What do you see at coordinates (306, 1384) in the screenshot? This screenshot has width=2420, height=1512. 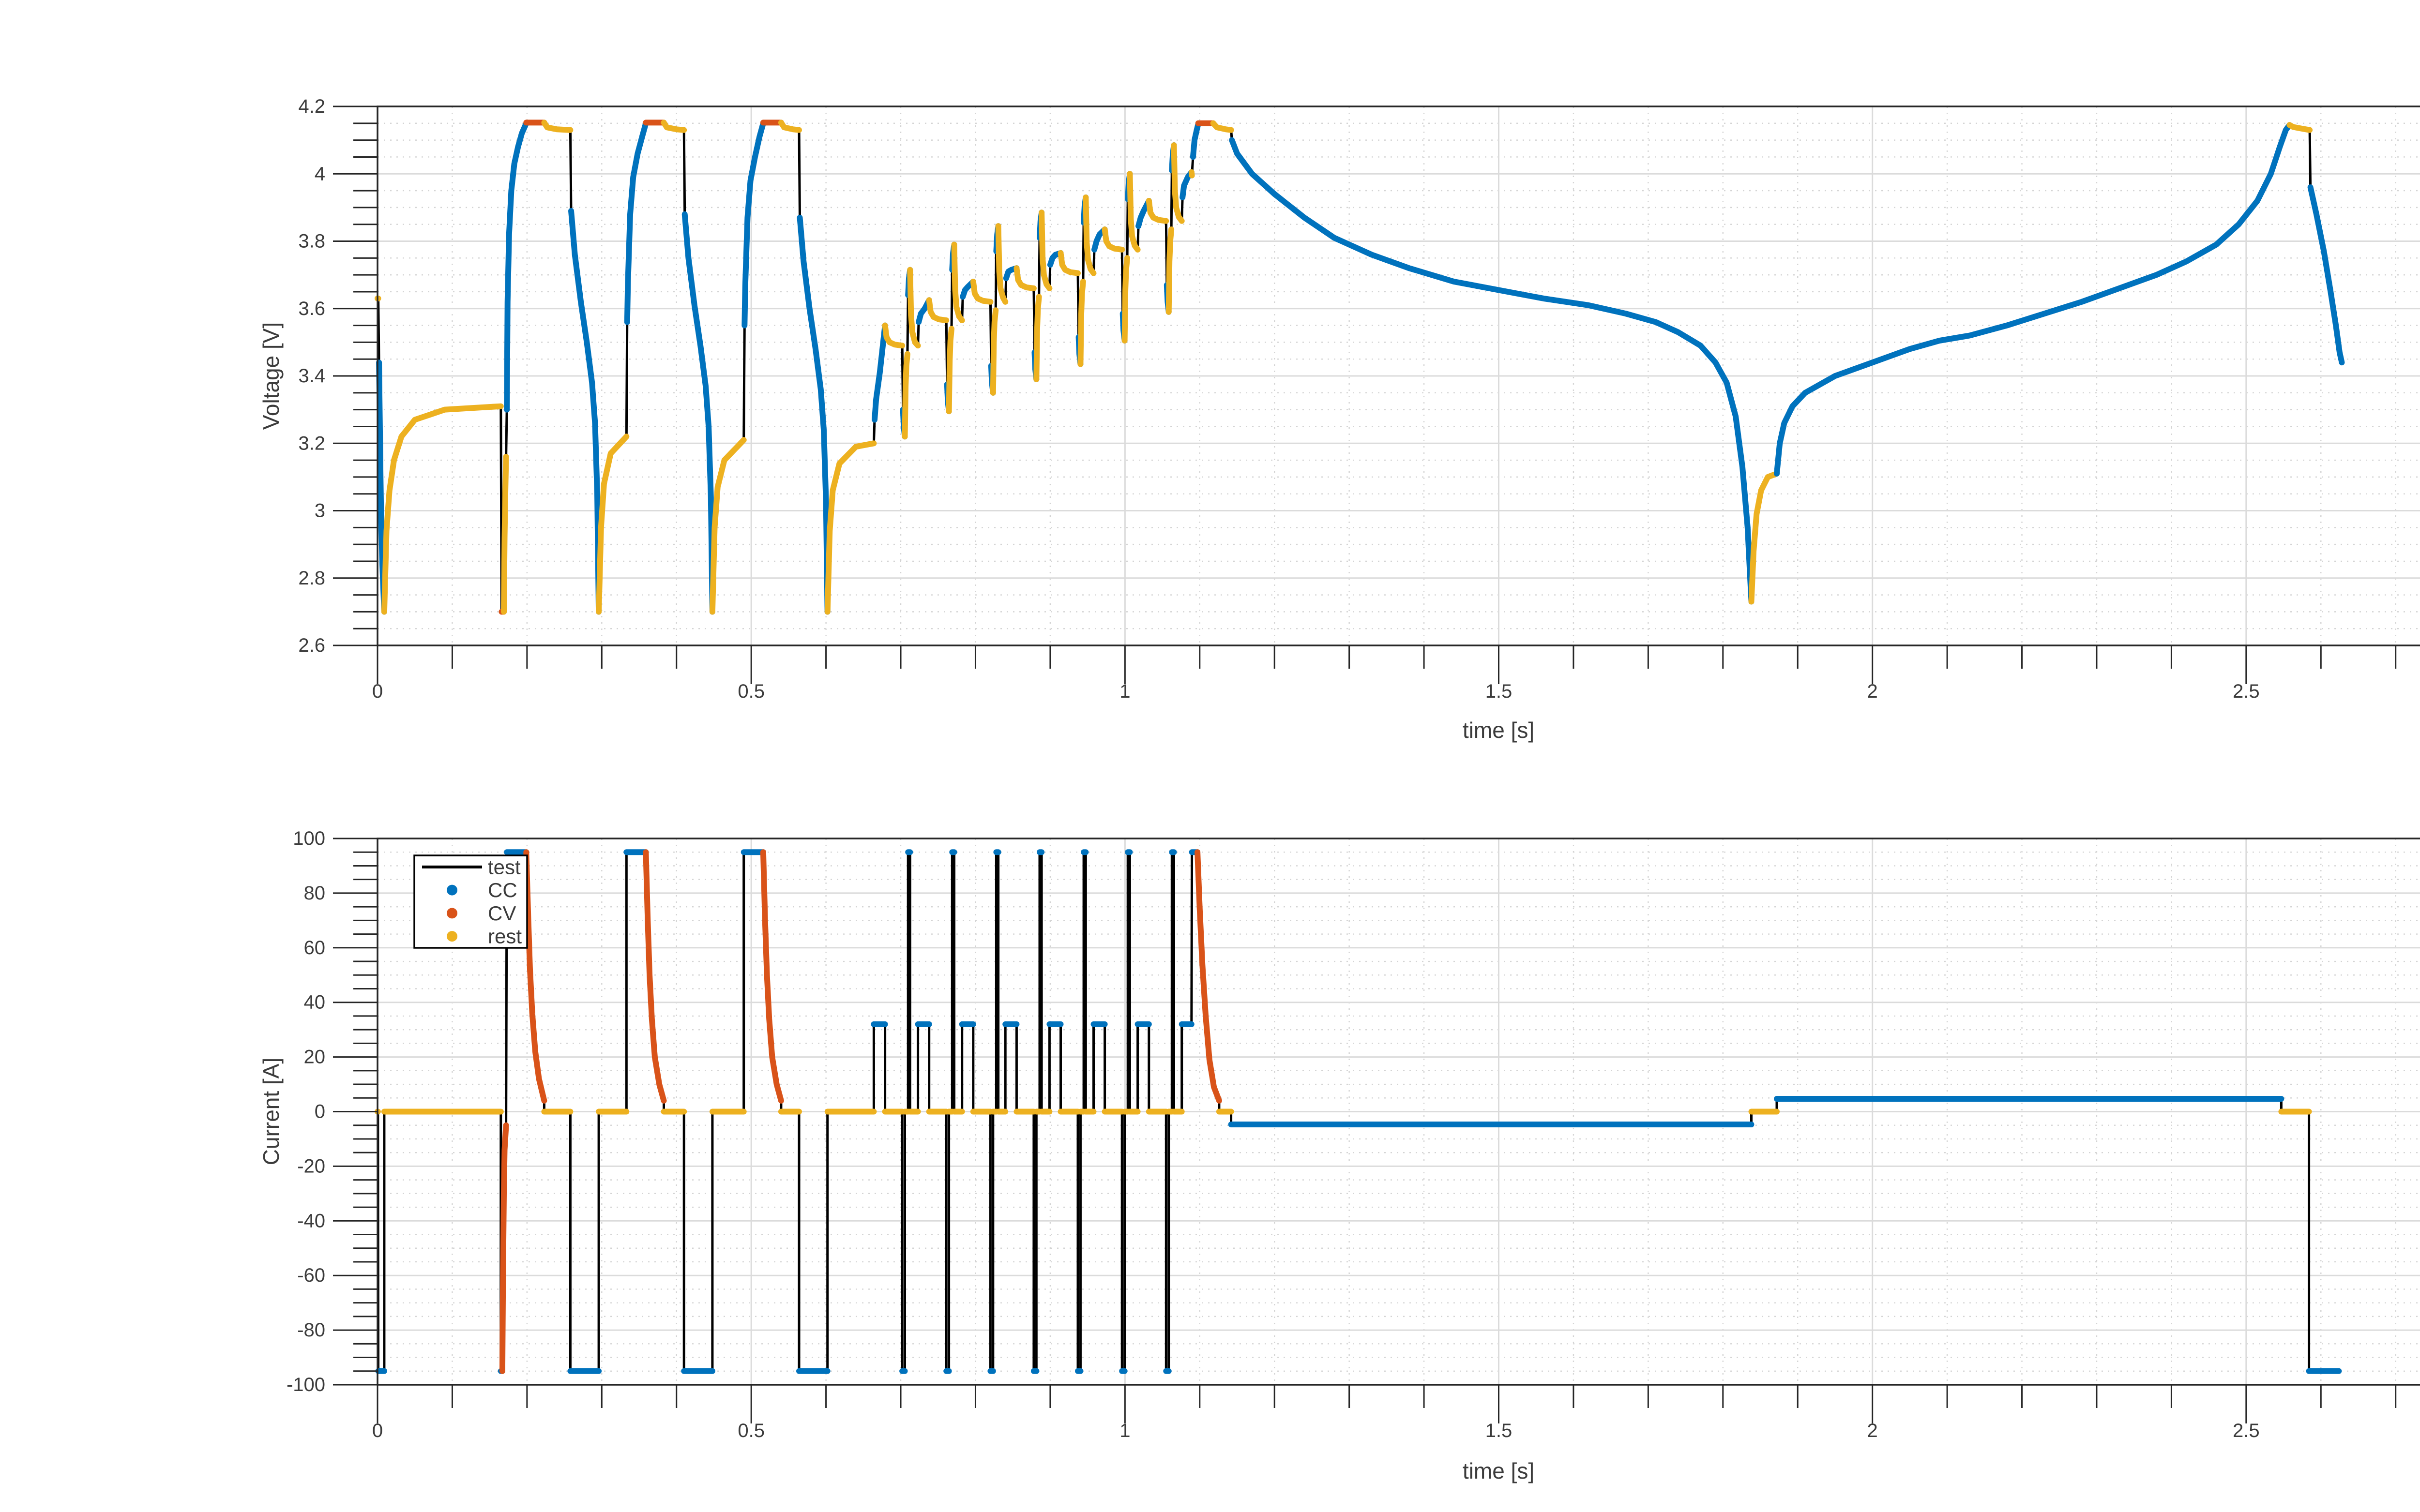 I see `y-tick-label: -100` at bounding box center [306, 1384].